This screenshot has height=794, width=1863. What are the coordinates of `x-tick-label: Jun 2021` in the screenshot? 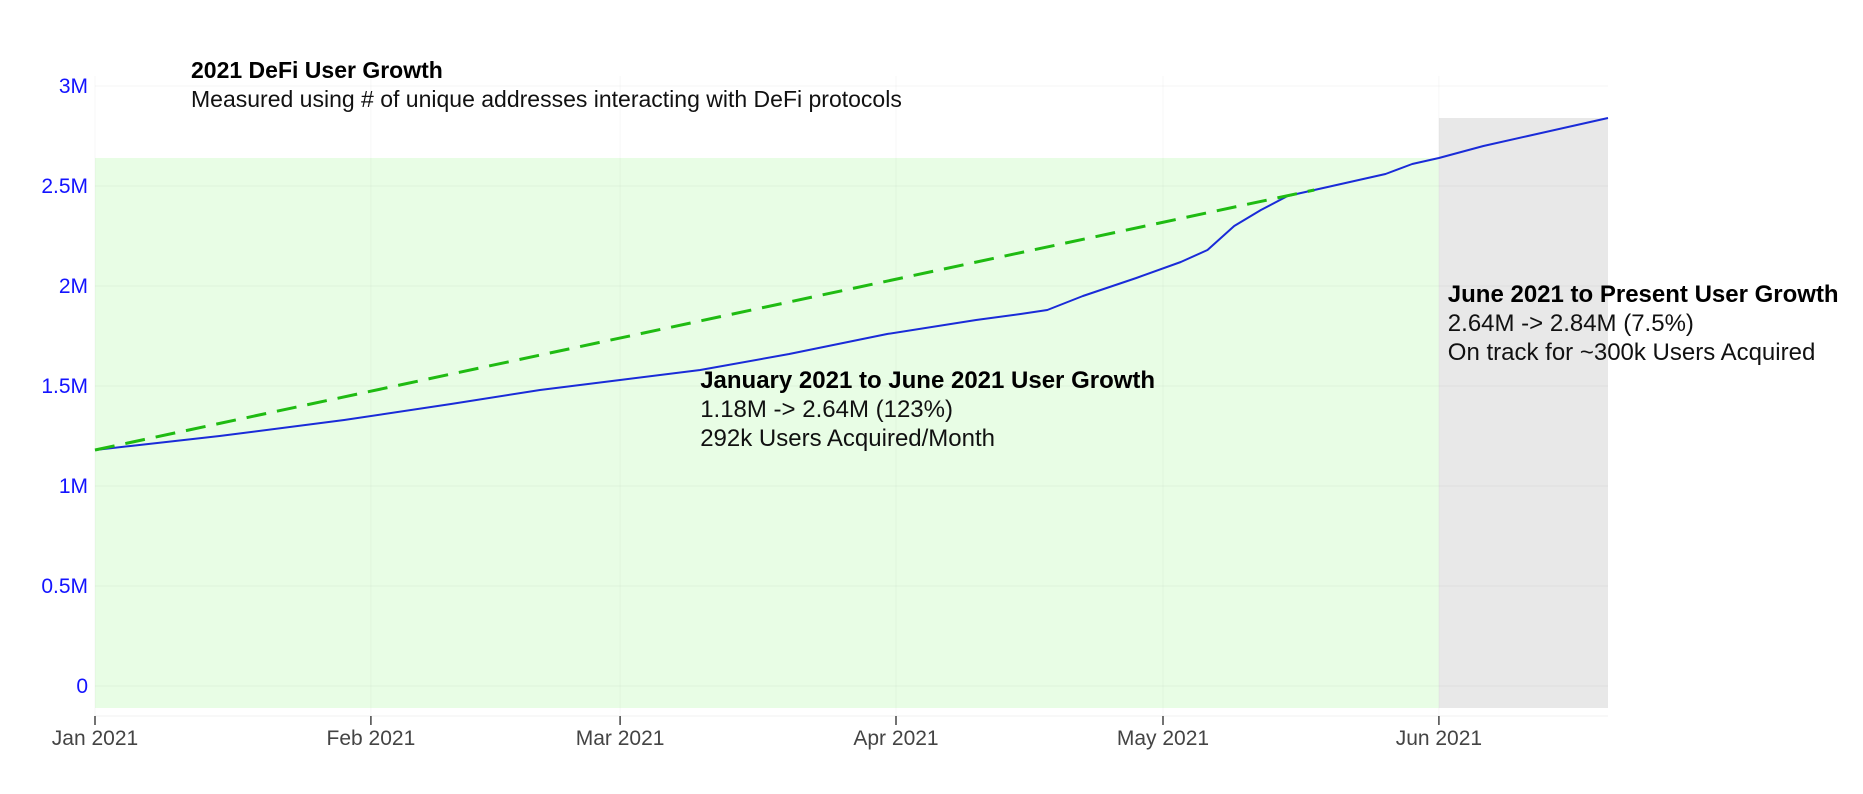 It's located at (1439, 738).